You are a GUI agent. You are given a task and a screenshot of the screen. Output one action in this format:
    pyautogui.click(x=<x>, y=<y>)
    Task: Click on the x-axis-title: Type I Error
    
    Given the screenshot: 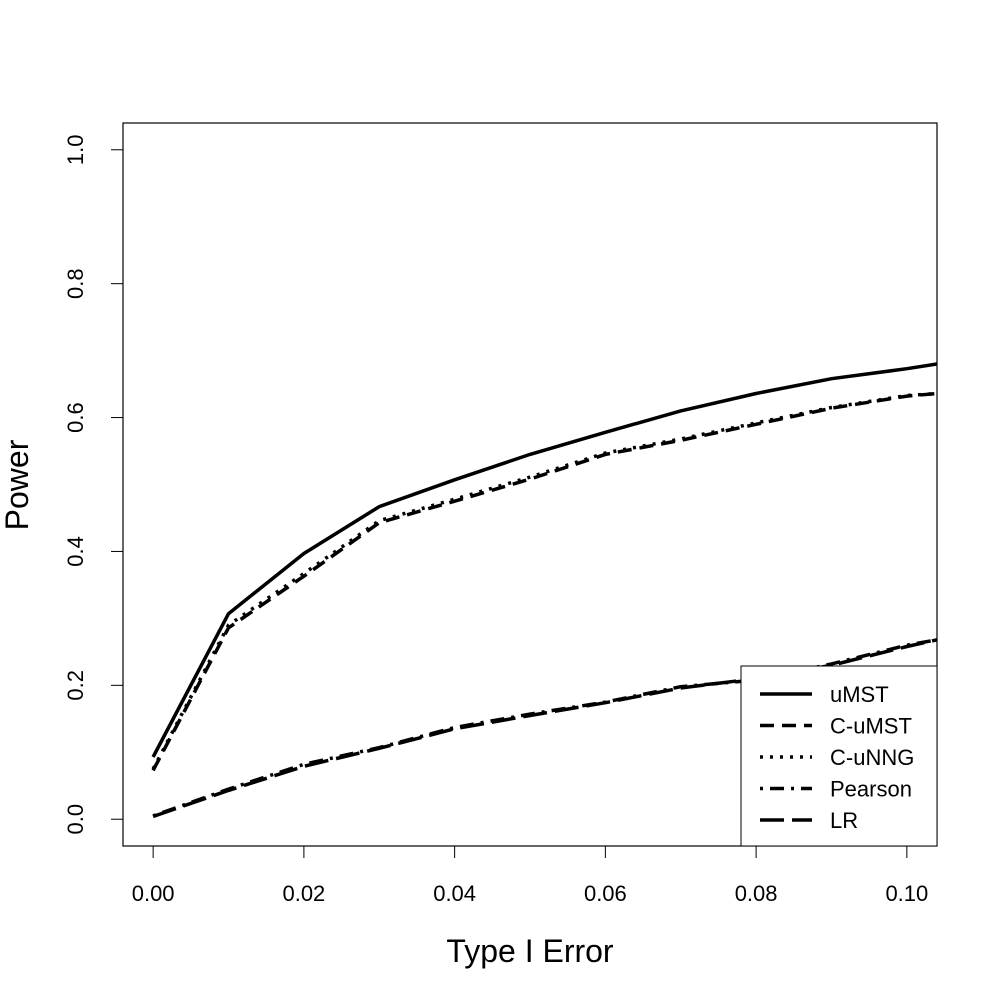 What is the action you would take?
    pyautogui.click(x=530, y=951)
    